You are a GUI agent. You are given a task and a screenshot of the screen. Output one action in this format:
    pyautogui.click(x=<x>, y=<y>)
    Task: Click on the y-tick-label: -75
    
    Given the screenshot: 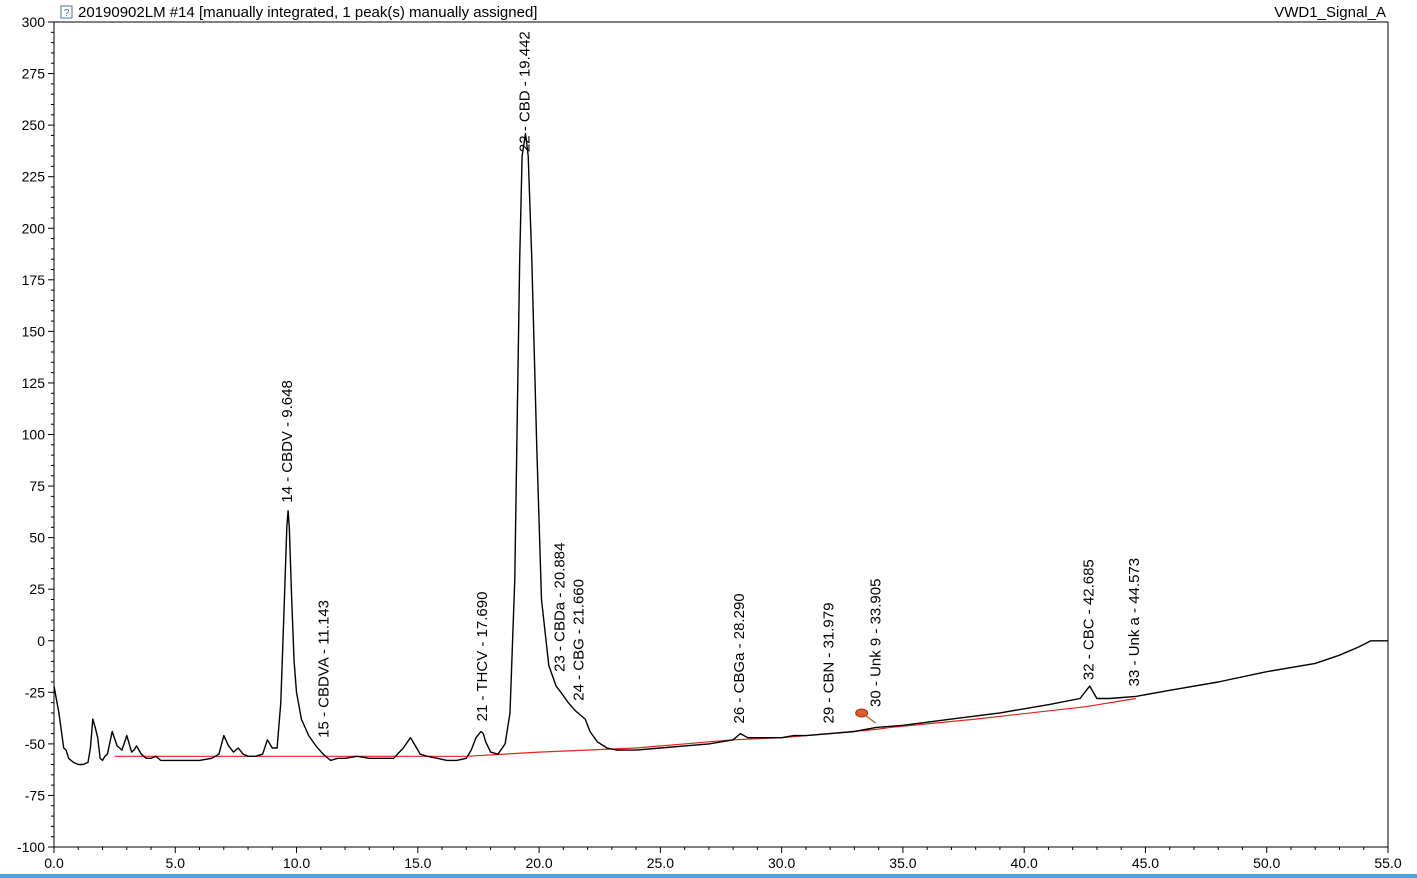 What is the action you would take?
    pyautogui.click(x=35, y=795)
    